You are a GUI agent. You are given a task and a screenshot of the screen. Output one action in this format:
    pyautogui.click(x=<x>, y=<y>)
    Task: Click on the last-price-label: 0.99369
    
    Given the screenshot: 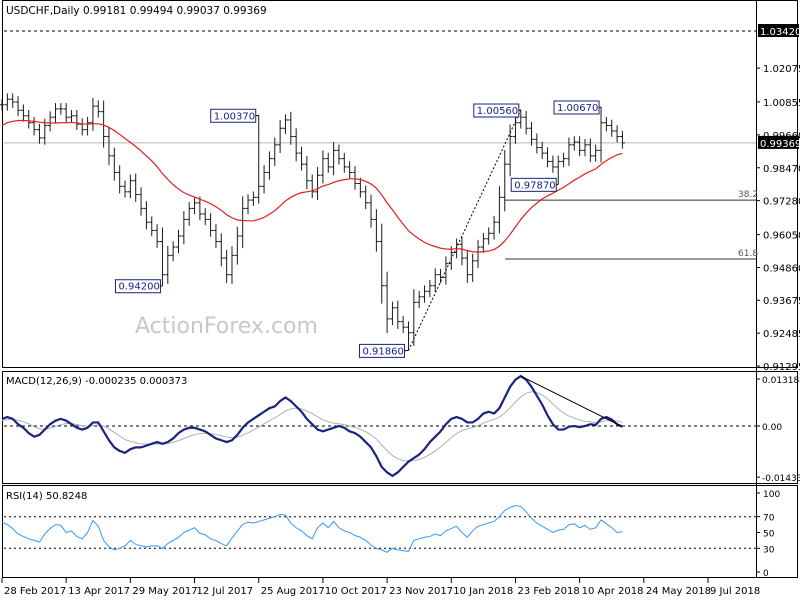 What is the action you would take?
    pyautogui.click(x=780, y=144)
    